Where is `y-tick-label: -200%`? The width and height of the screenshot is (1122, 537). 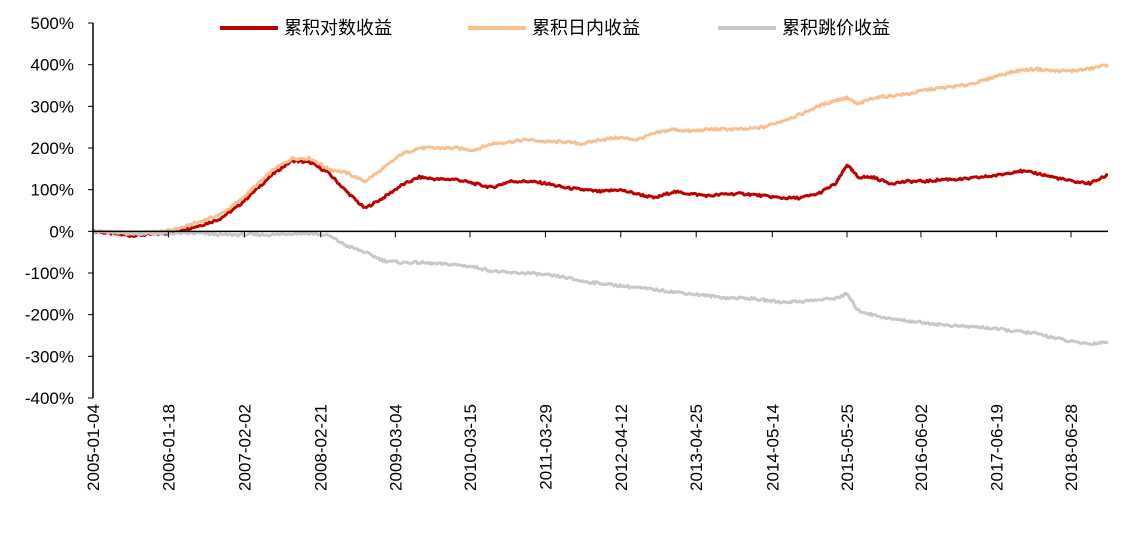
y-tick-label: -200% is located at coordinates (49, 315).